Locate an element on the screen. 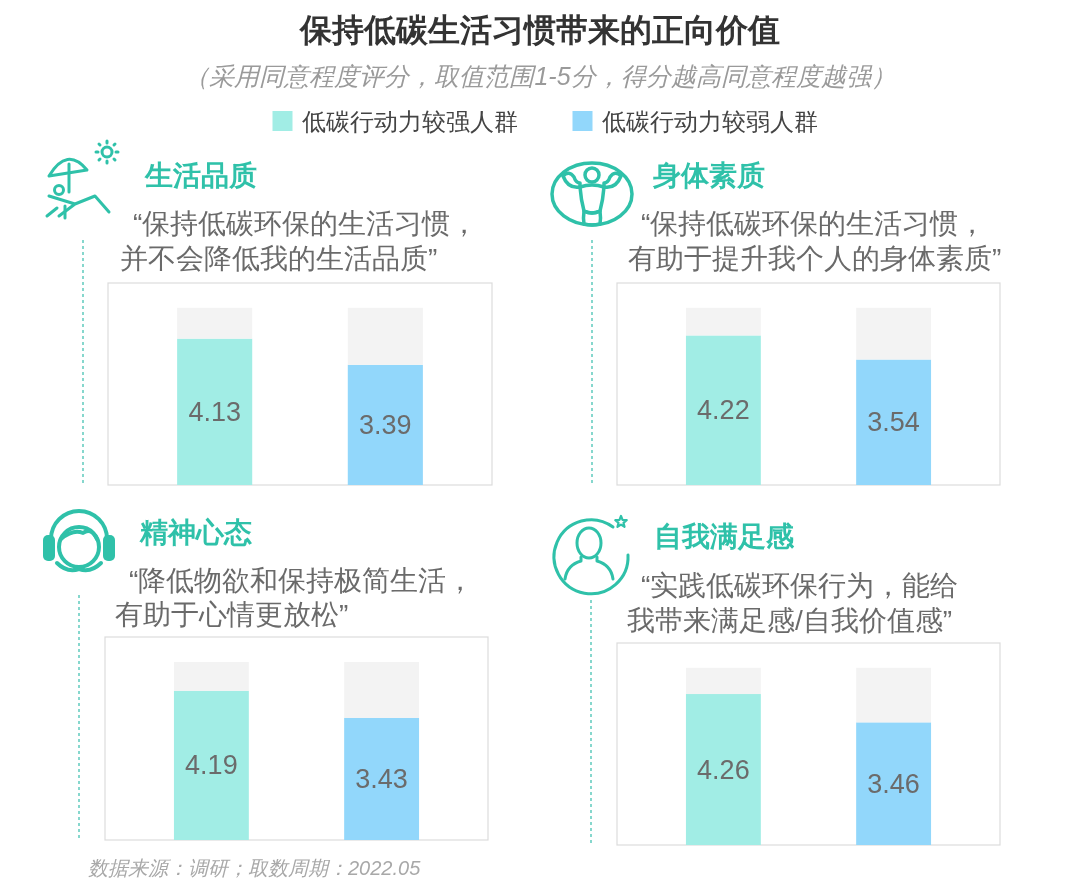 This screenshot has height=885, width=1080. data-label: 4.13 is located at coordinates (214, 411).